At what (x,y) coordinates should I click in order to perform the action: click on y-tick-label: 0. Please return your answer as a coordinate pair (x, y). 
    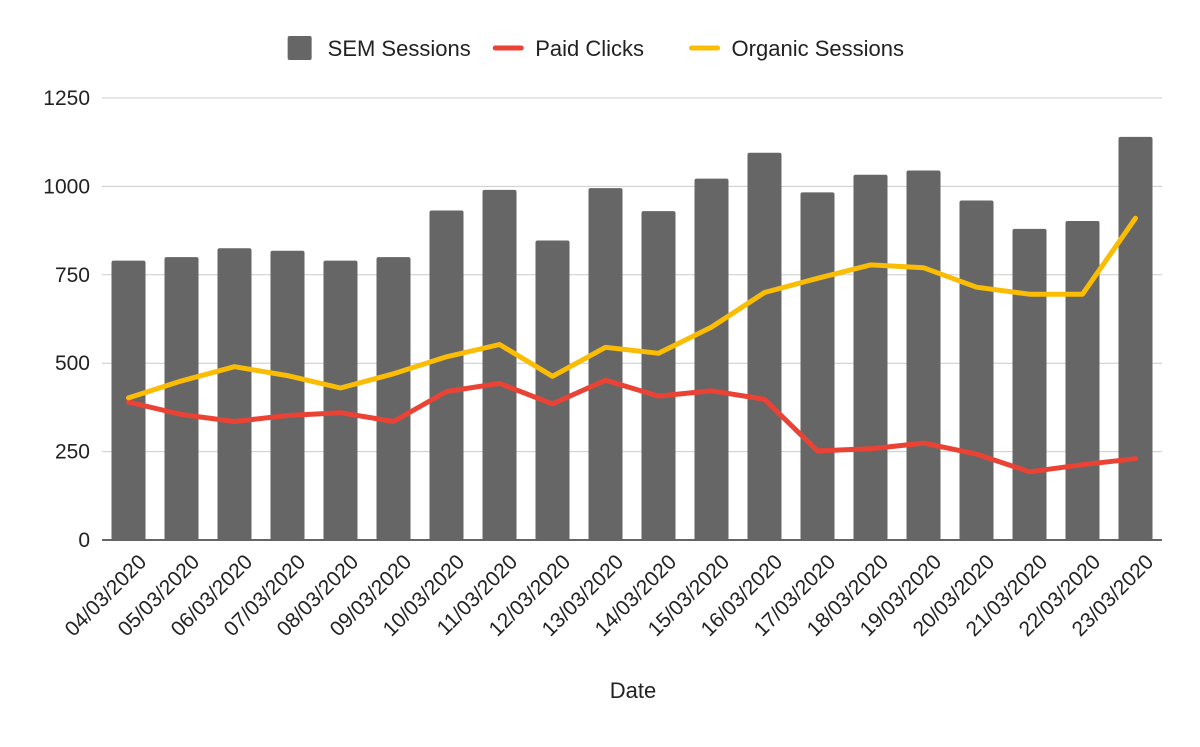
    Looking at the image, I should click on (84, 540).